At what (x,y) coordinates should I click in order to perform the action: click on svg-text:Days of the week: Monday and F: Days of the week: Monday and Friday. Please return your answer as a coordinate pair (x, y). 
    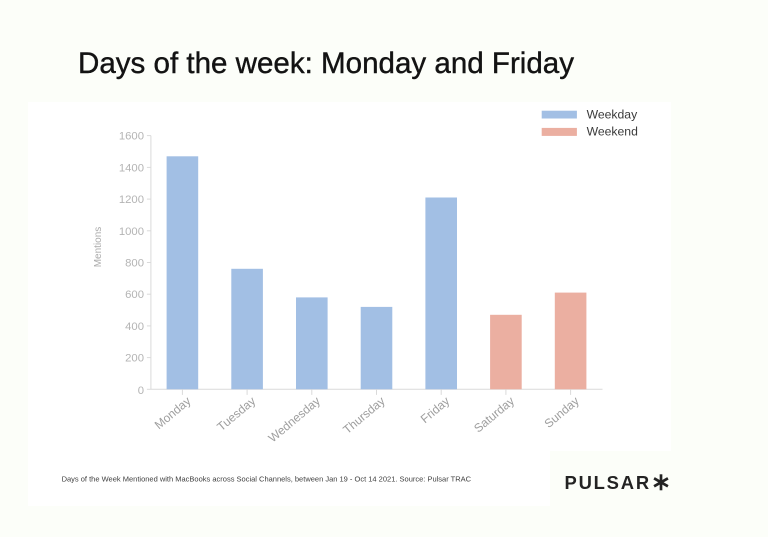
    Looking at the image, I should click on (326, 63).